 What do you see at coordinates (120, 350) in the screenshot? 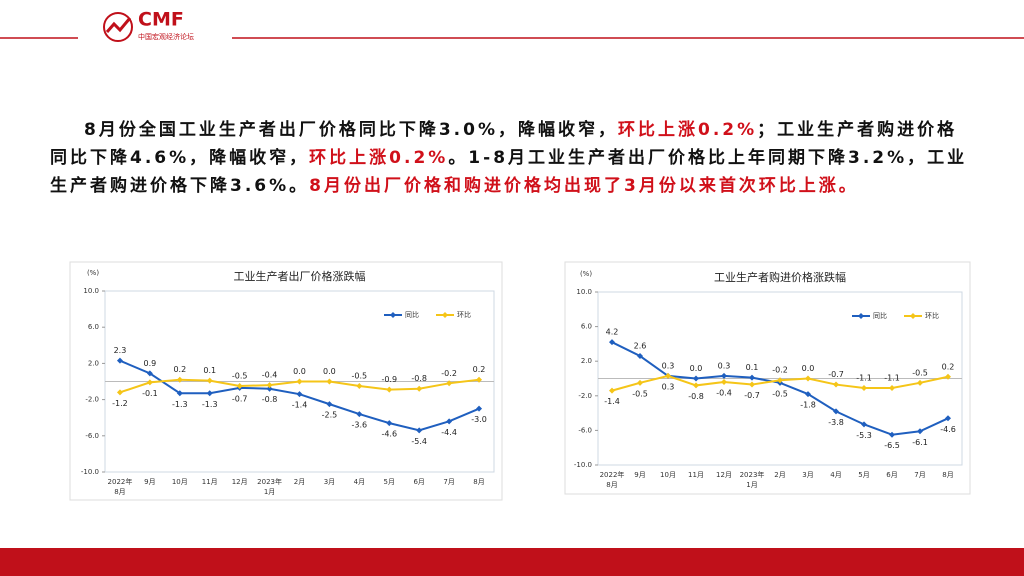
I see `data-label: 2.3` at bounding box center [120, 350].